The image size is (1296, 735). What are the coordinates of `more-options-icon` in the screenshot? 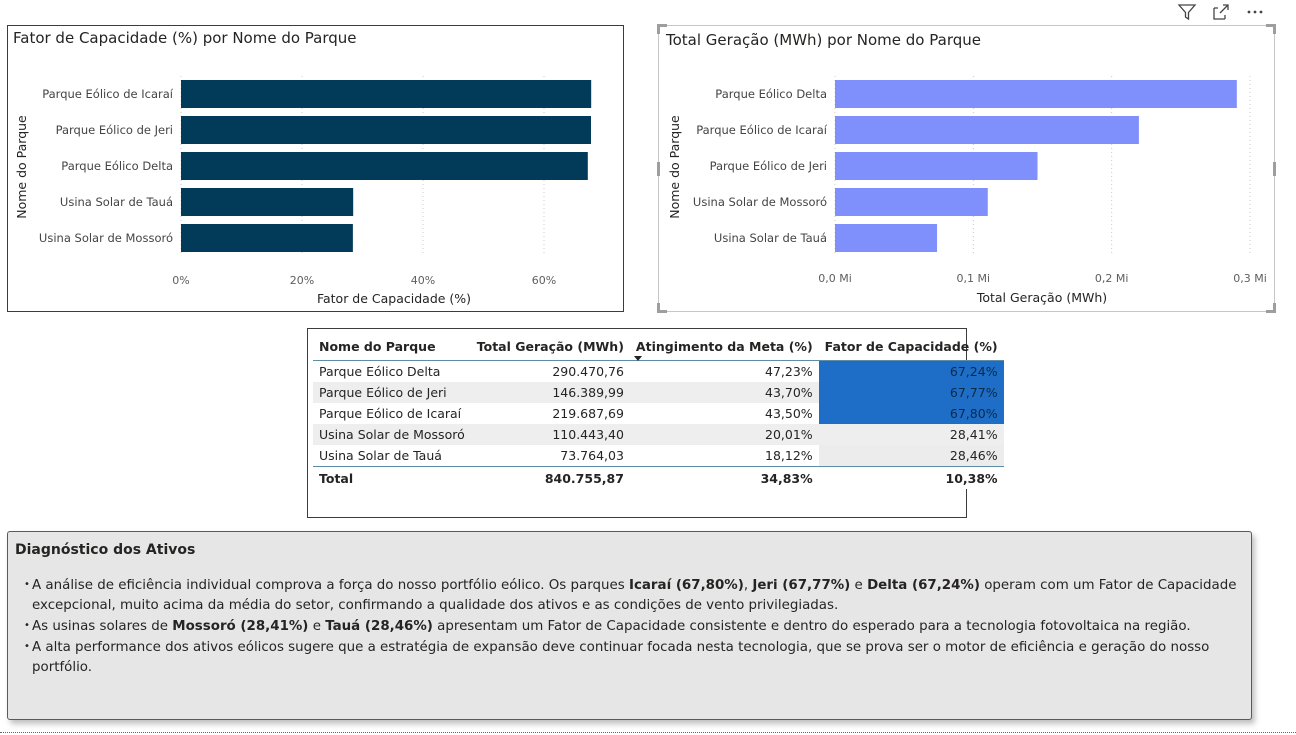 It's located at (1255, 12).